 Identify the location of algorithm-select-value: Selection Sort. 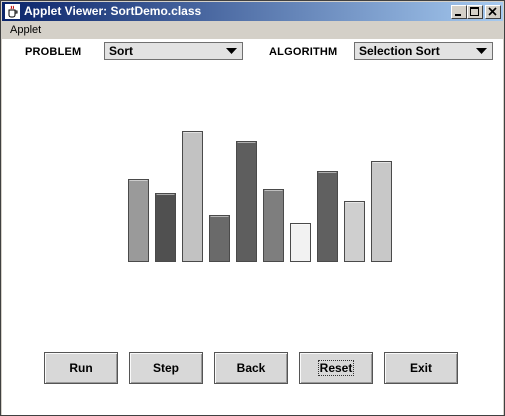
(399, 51).